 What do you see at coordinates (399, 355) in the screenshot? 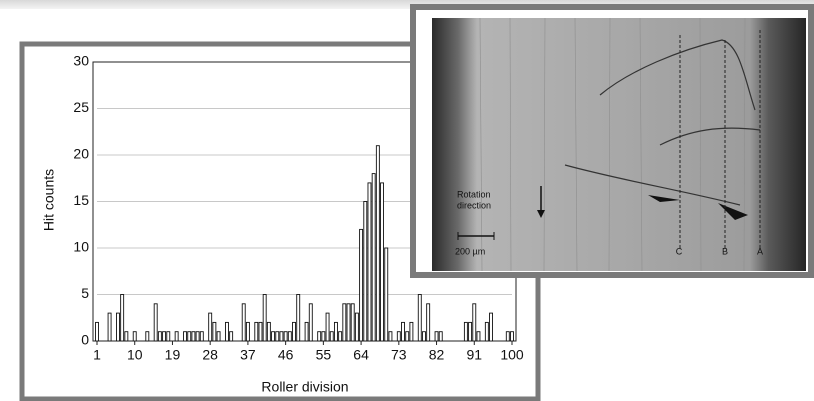
I see `x-tick-label: 73` at bounding box center [399, 355].